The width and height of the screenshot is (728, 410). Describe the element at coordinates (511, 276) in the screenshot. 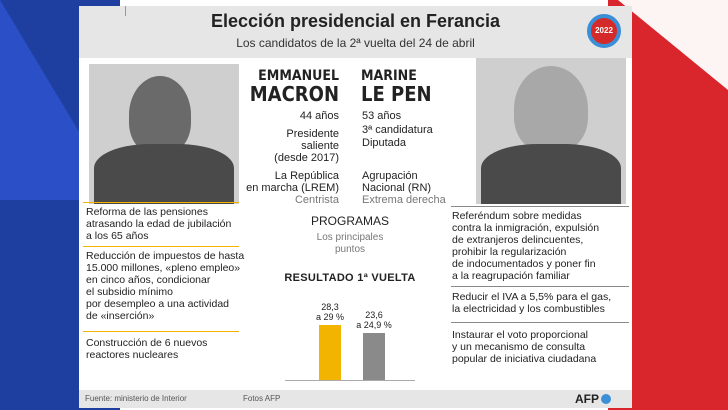

I see `lepen-program-1-line-6: a la reagrupación familiar` at that location.